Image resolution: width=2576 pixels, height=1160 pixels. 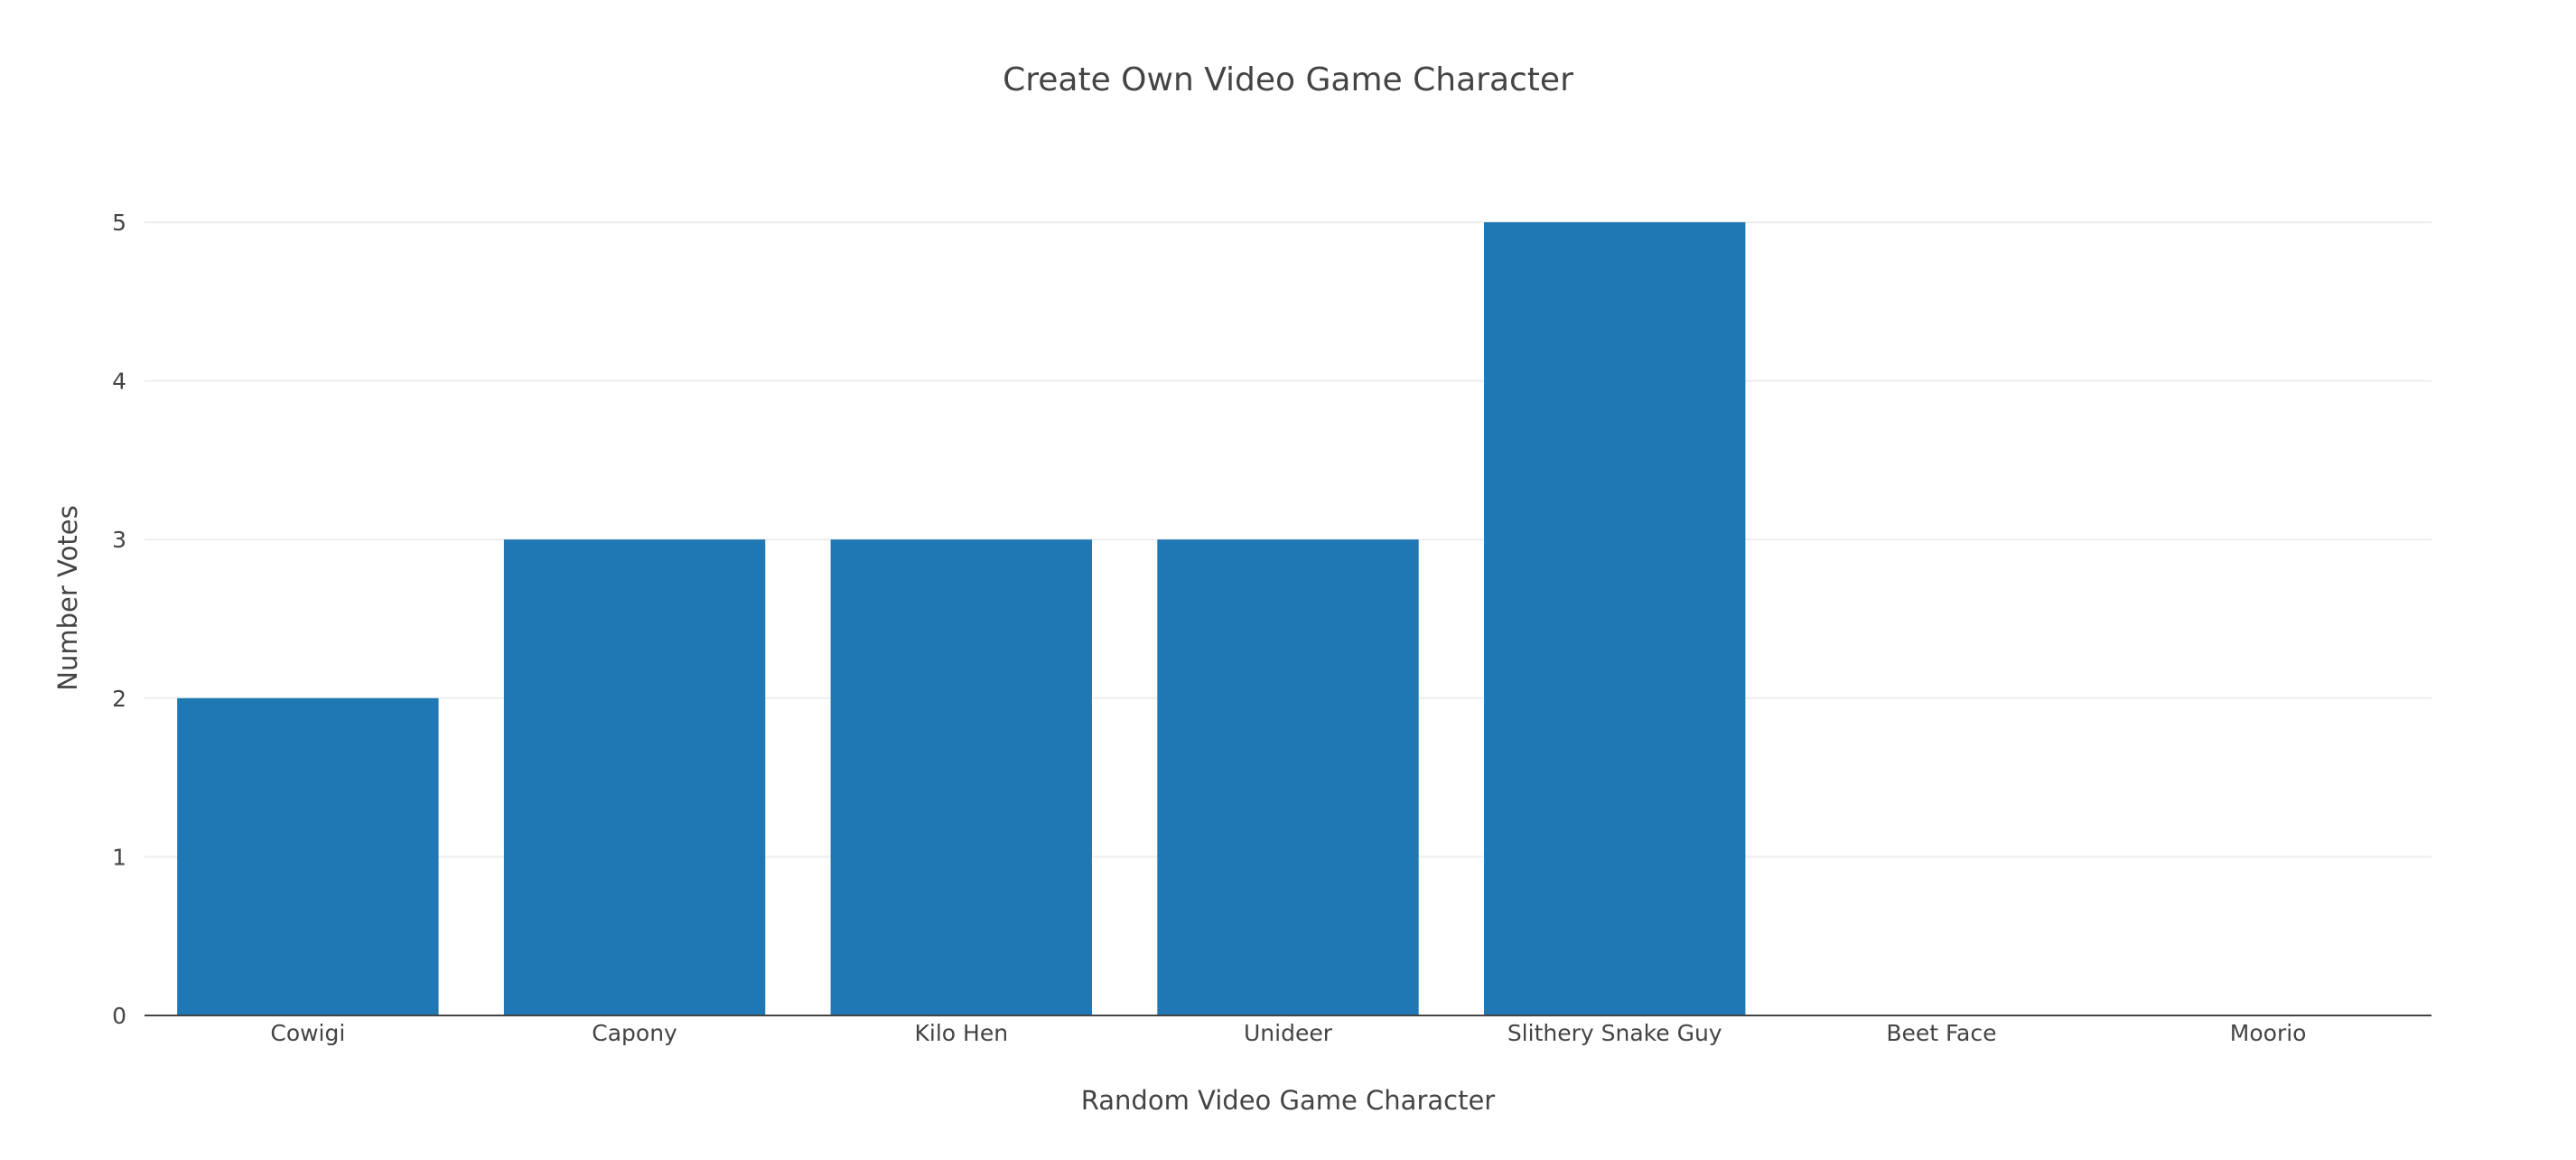 What do you see at coordinates (1614, 1033) in the screenshot?
I see `x-tick-label: Slithery Snake Guy` at bounding box center [1614, 1033].